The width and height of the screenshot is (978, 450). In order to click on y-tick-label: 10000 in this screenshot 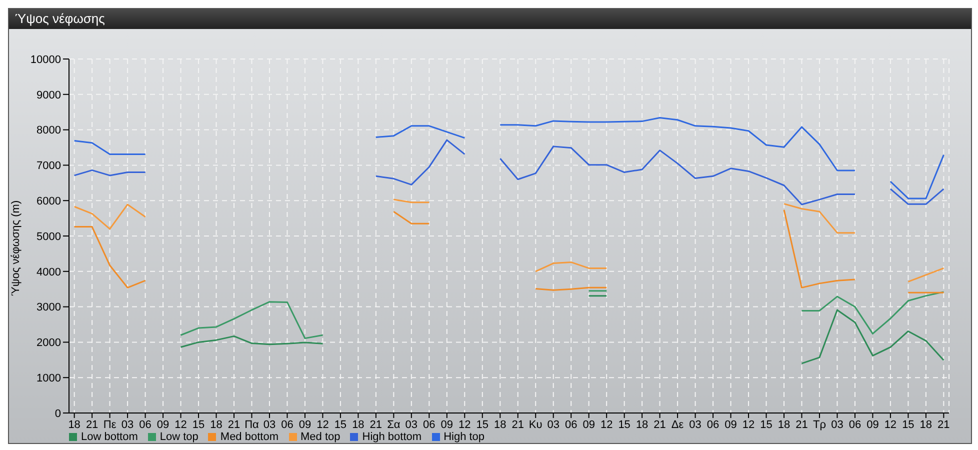, I will do `click(45, 60)`.